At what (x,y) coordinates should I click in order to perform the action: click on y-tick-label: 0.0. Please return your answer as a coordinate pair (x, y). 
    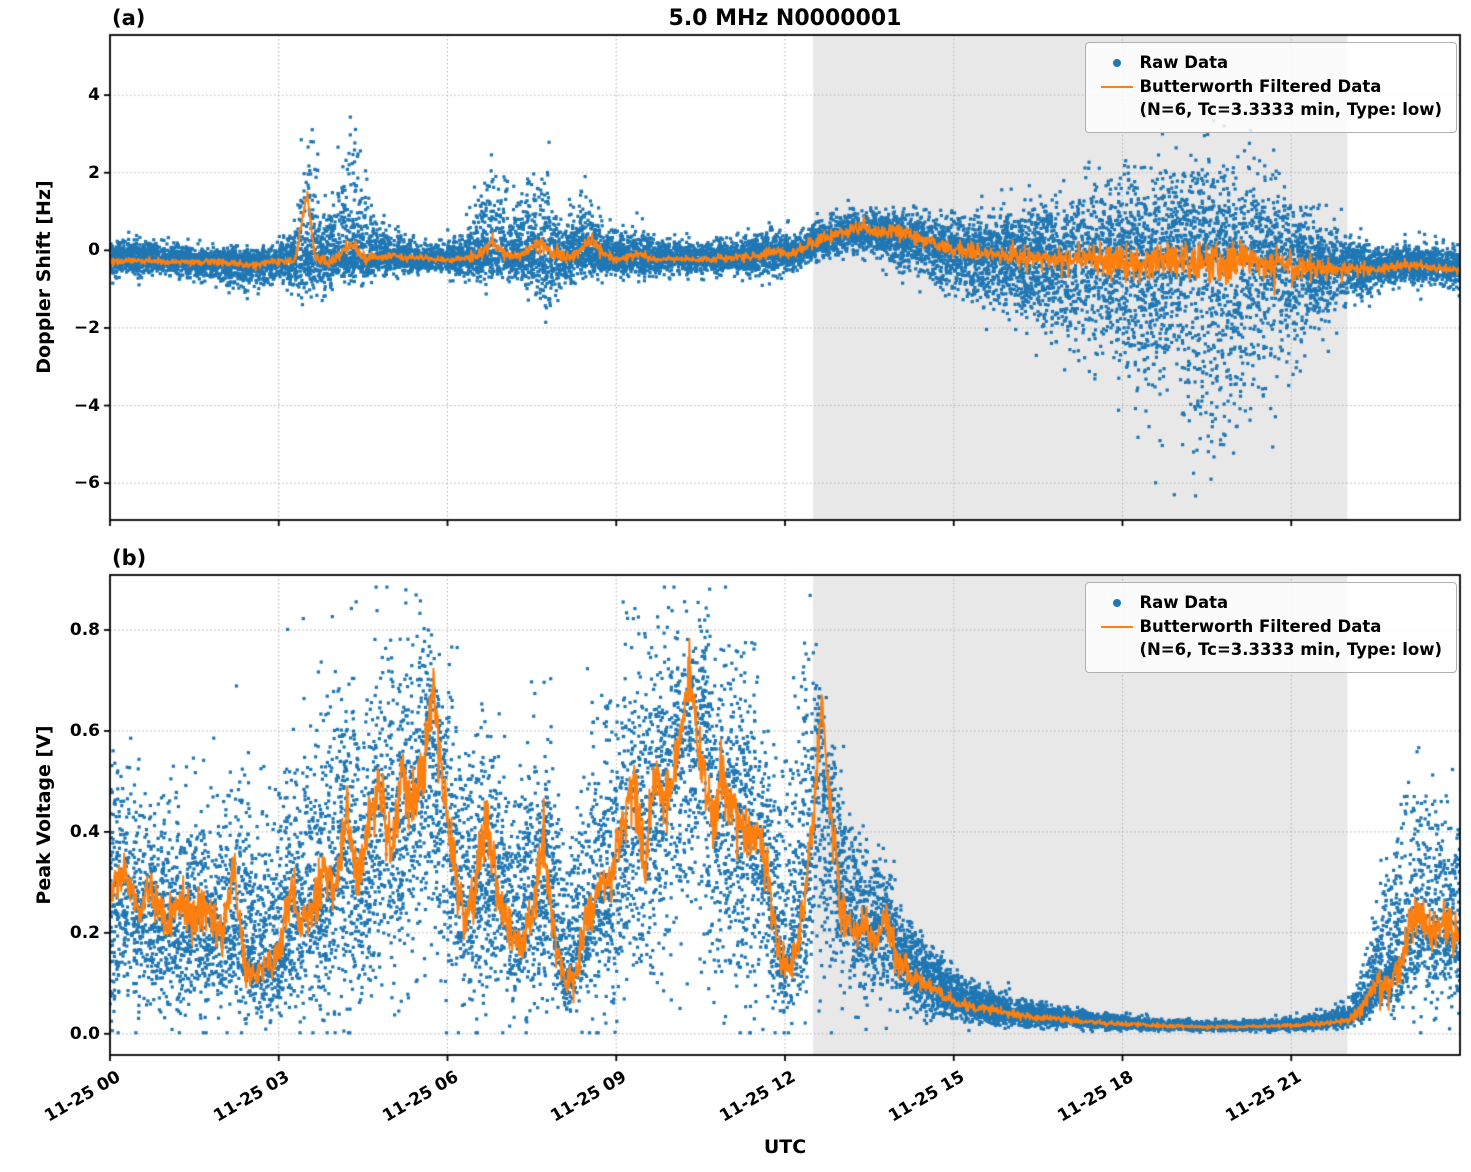
    Looking at the image, I should click on (84, 1033).